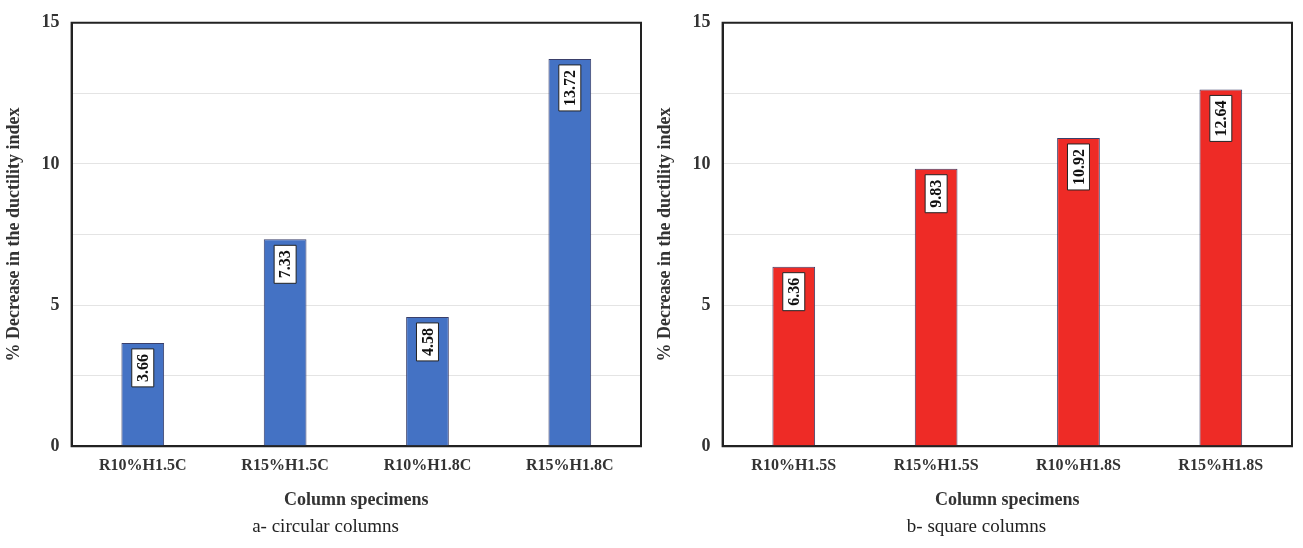 The height and width of the screenshot is (548, 1303). Describe the element at coordinates (1078, 166) in the screenshot. I see `data-label: 10.92` at that location.